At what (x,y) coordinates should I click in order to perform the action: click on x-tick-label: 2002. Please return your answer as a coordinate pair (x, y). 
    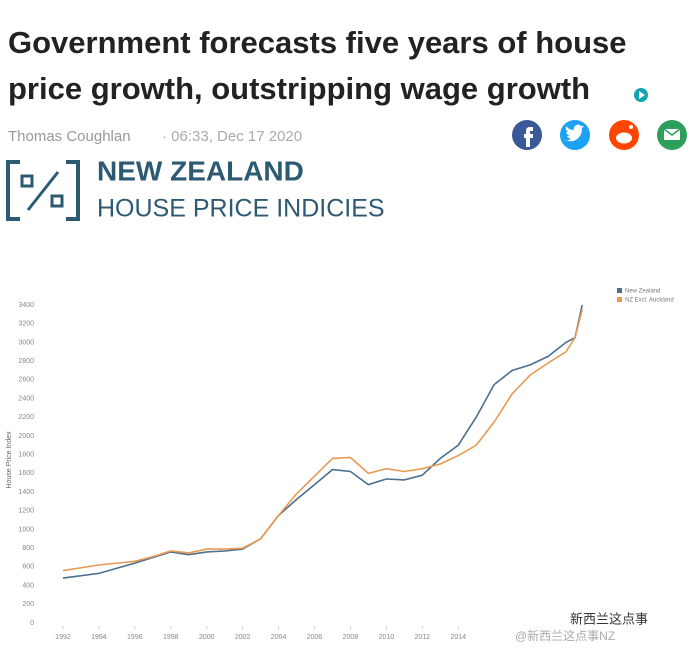
    Looking at the image, I should click on (243, 637).